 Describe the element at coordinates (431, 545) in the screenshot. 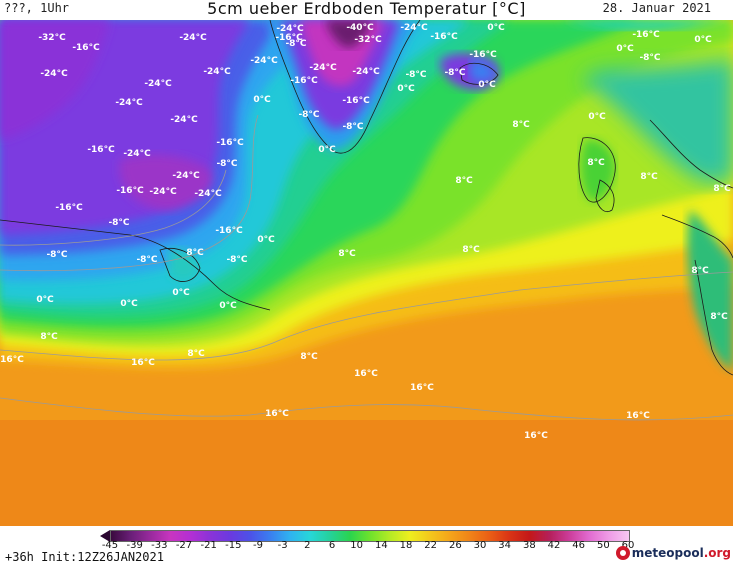

I see `scale-tick-label: 22` at that location.